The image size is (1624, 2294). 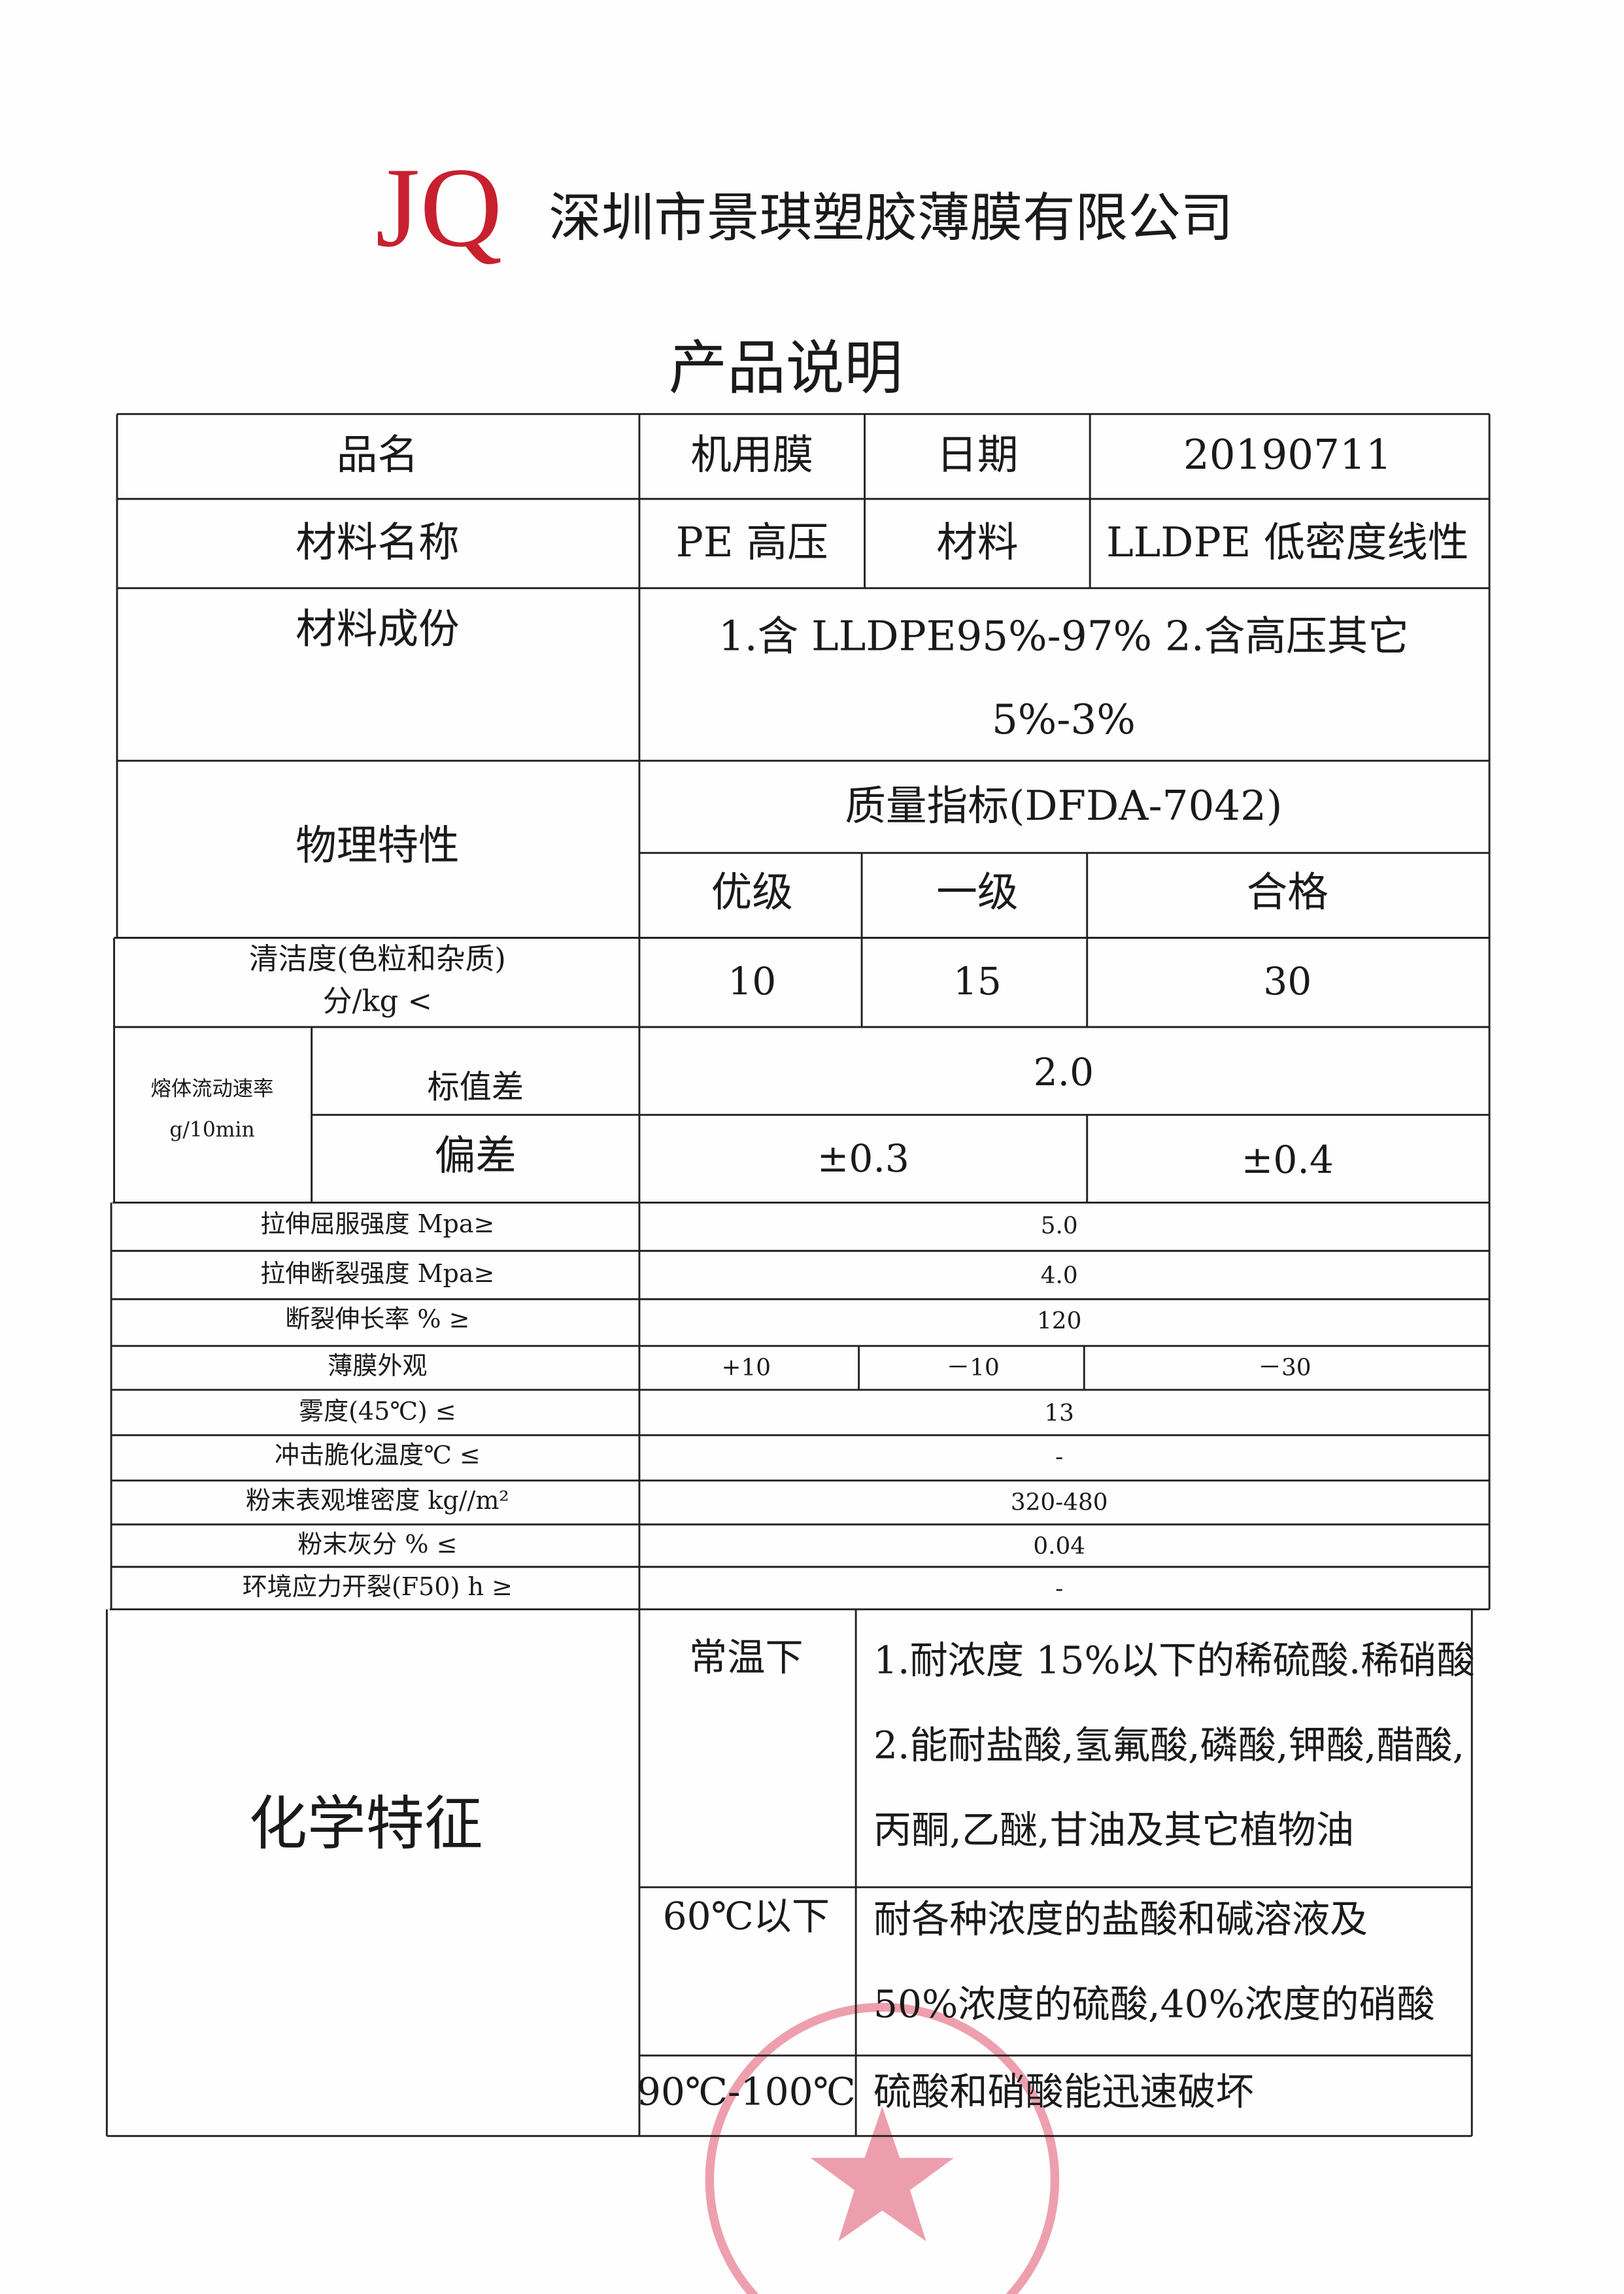 What do you see at coordinates (378, 542) in the screenshot?
I see `cell-label: 材料名称` at bounding box center [378, 542].